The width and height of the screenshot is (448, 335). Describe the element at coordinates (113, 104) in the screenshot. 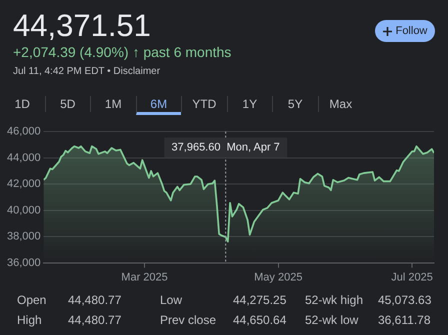

I see `text: 1M` at that location.